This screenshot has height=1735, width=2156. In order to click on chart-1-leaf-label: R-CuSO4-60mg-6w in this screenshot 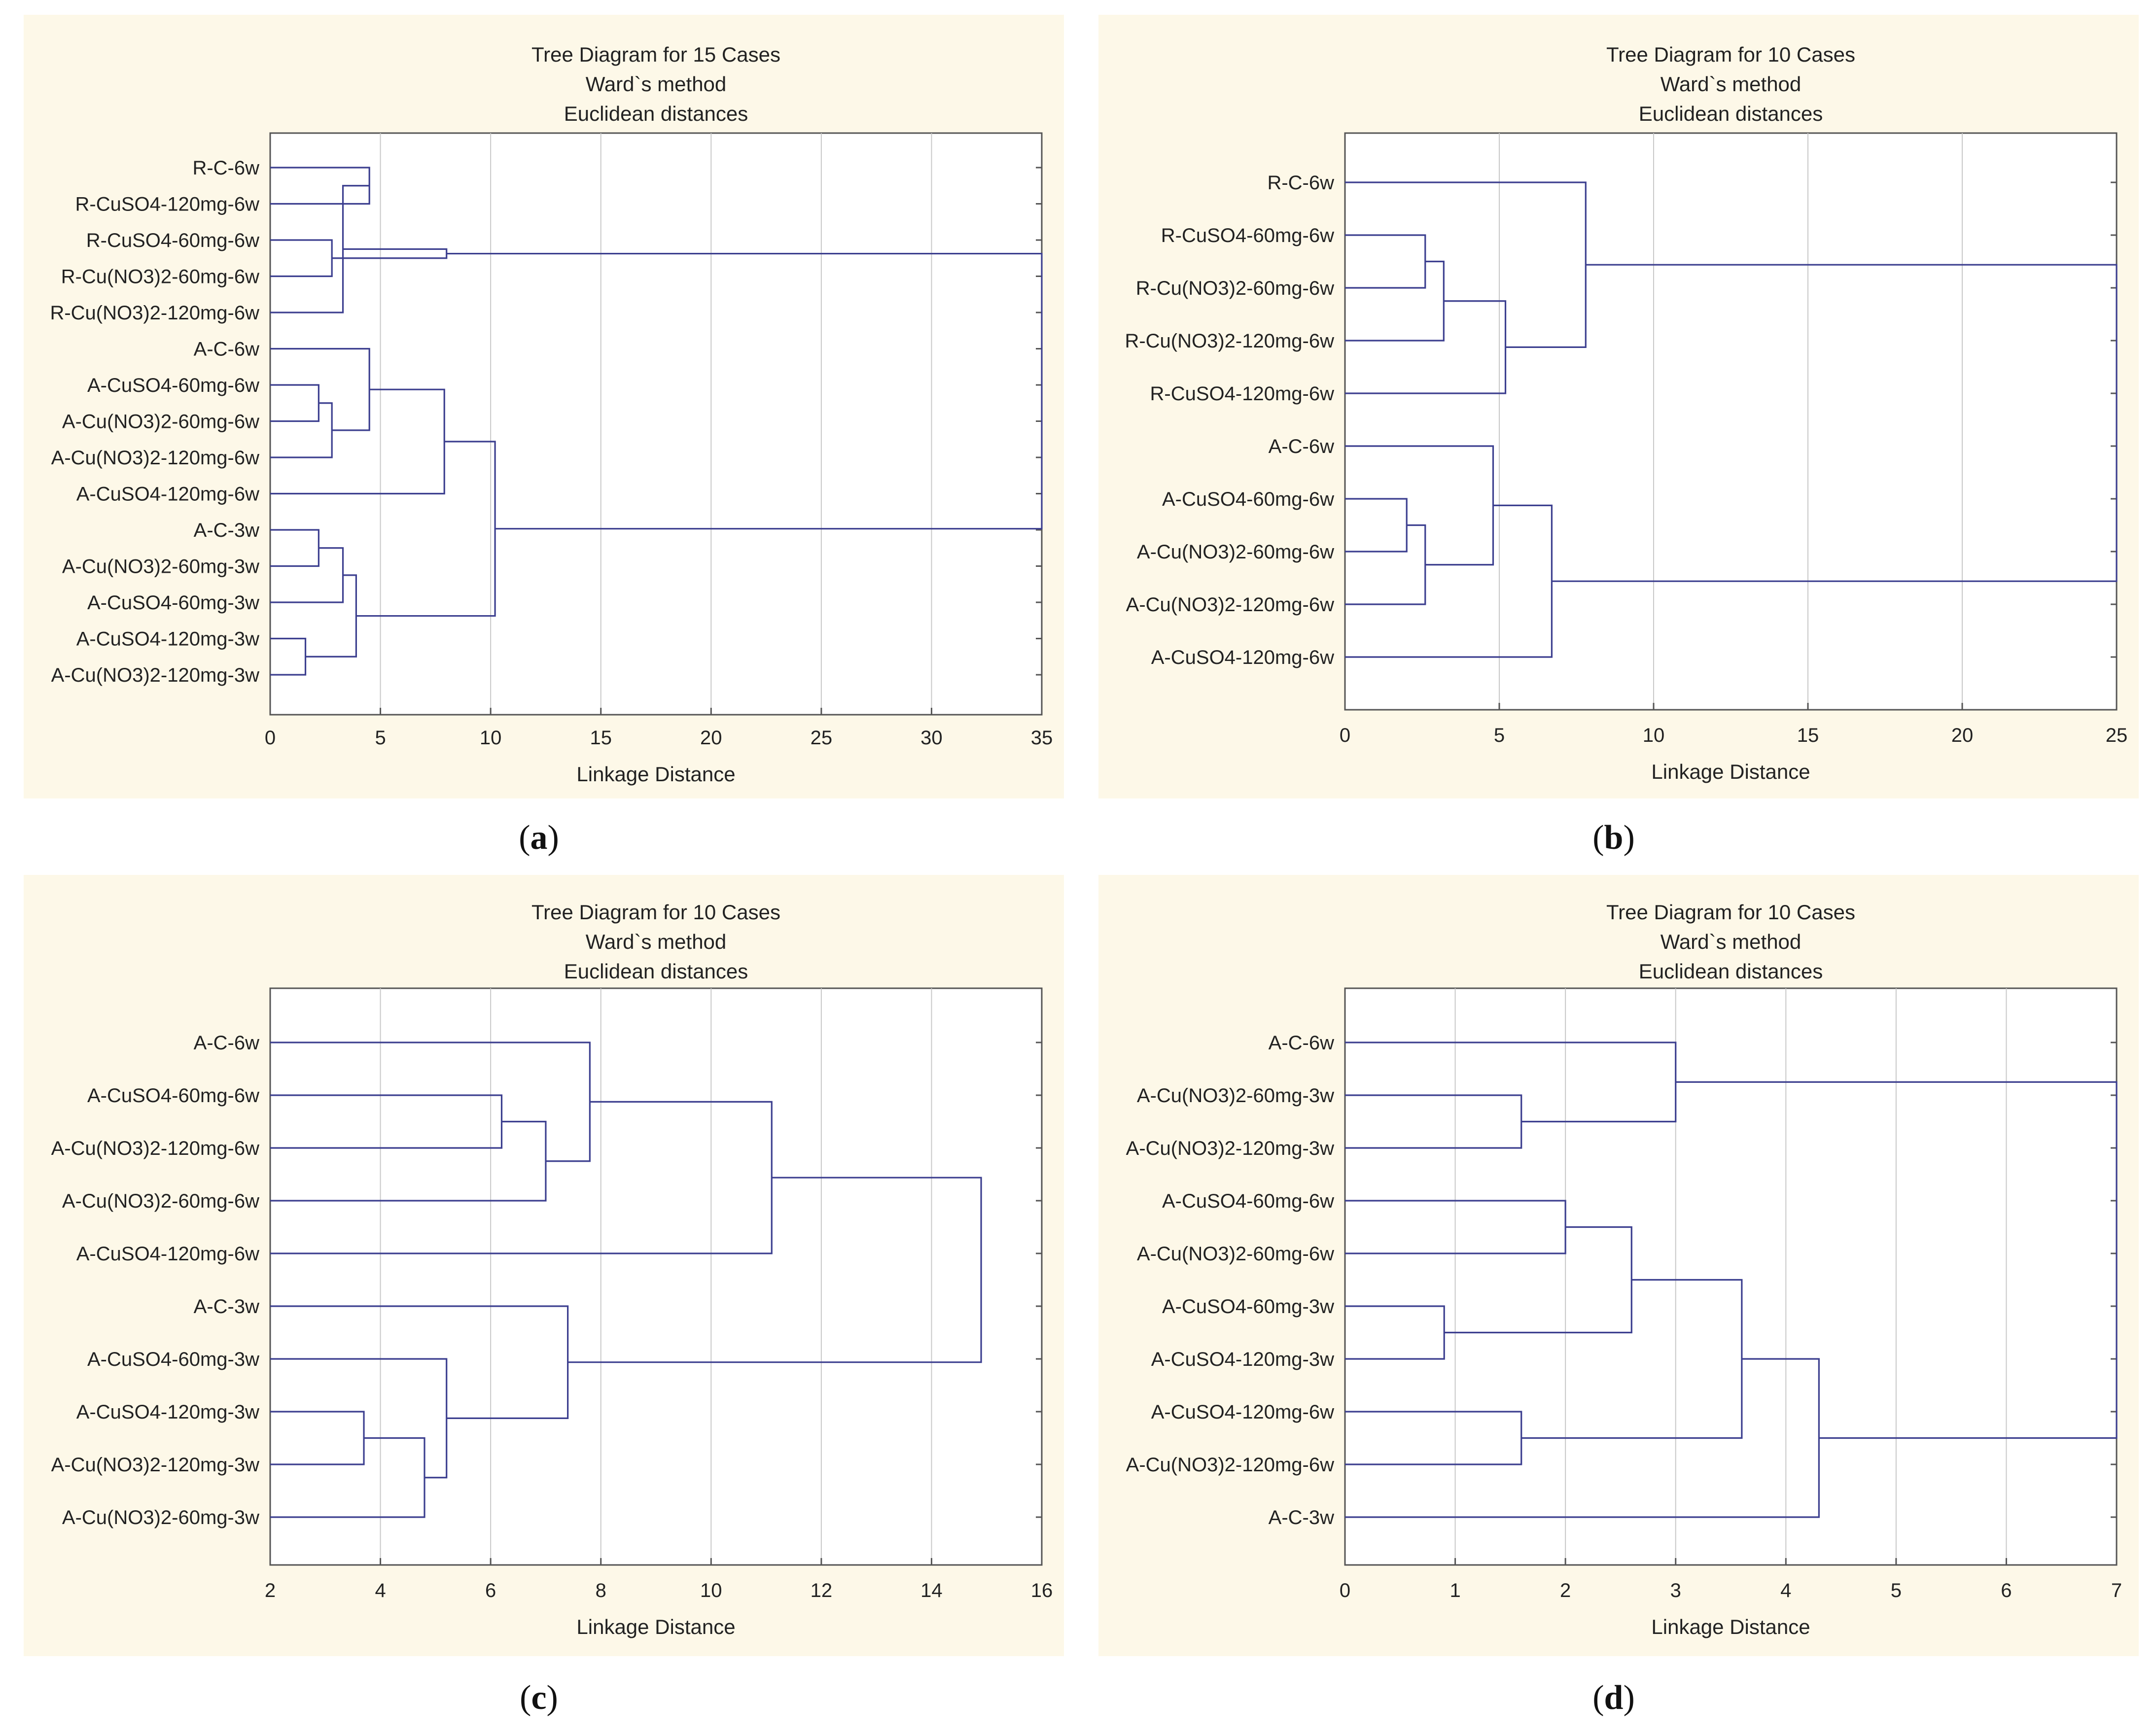, I will do `click(1248, 236)`.